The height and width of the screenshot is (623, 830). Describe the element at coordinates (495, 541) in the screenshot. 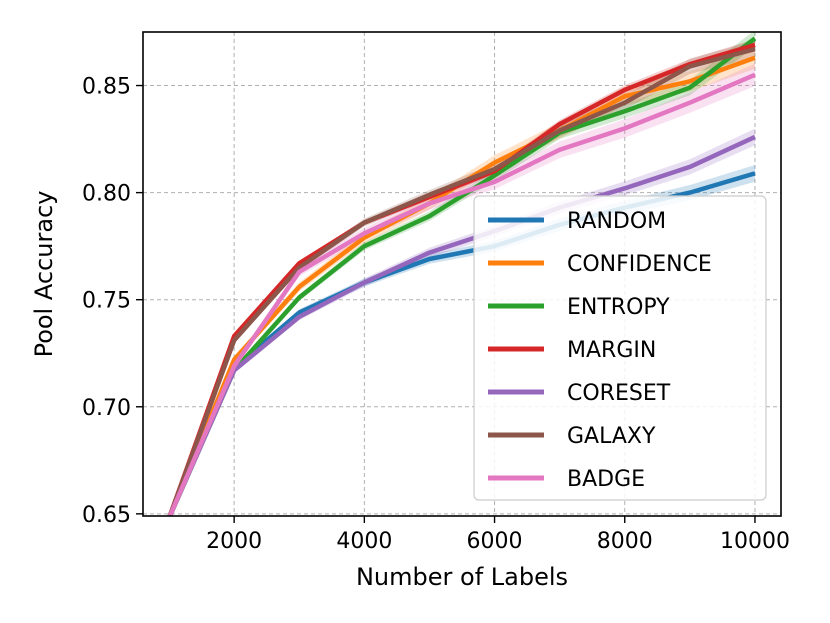

I see `x-tick-label: 6000` at that location.